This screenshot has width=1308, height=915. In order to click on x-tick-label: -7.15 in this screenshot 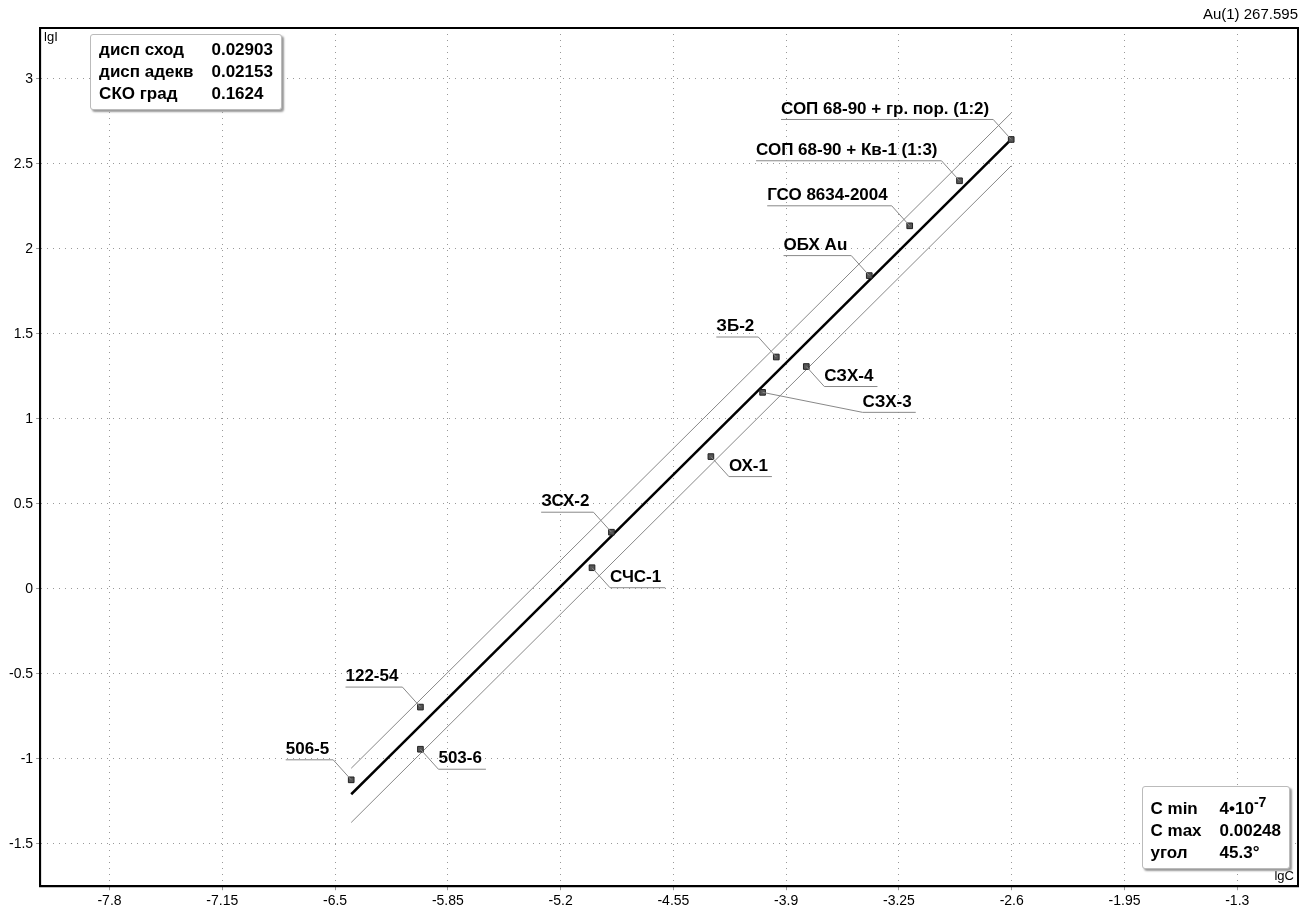, I will do `click(222, 900)`.